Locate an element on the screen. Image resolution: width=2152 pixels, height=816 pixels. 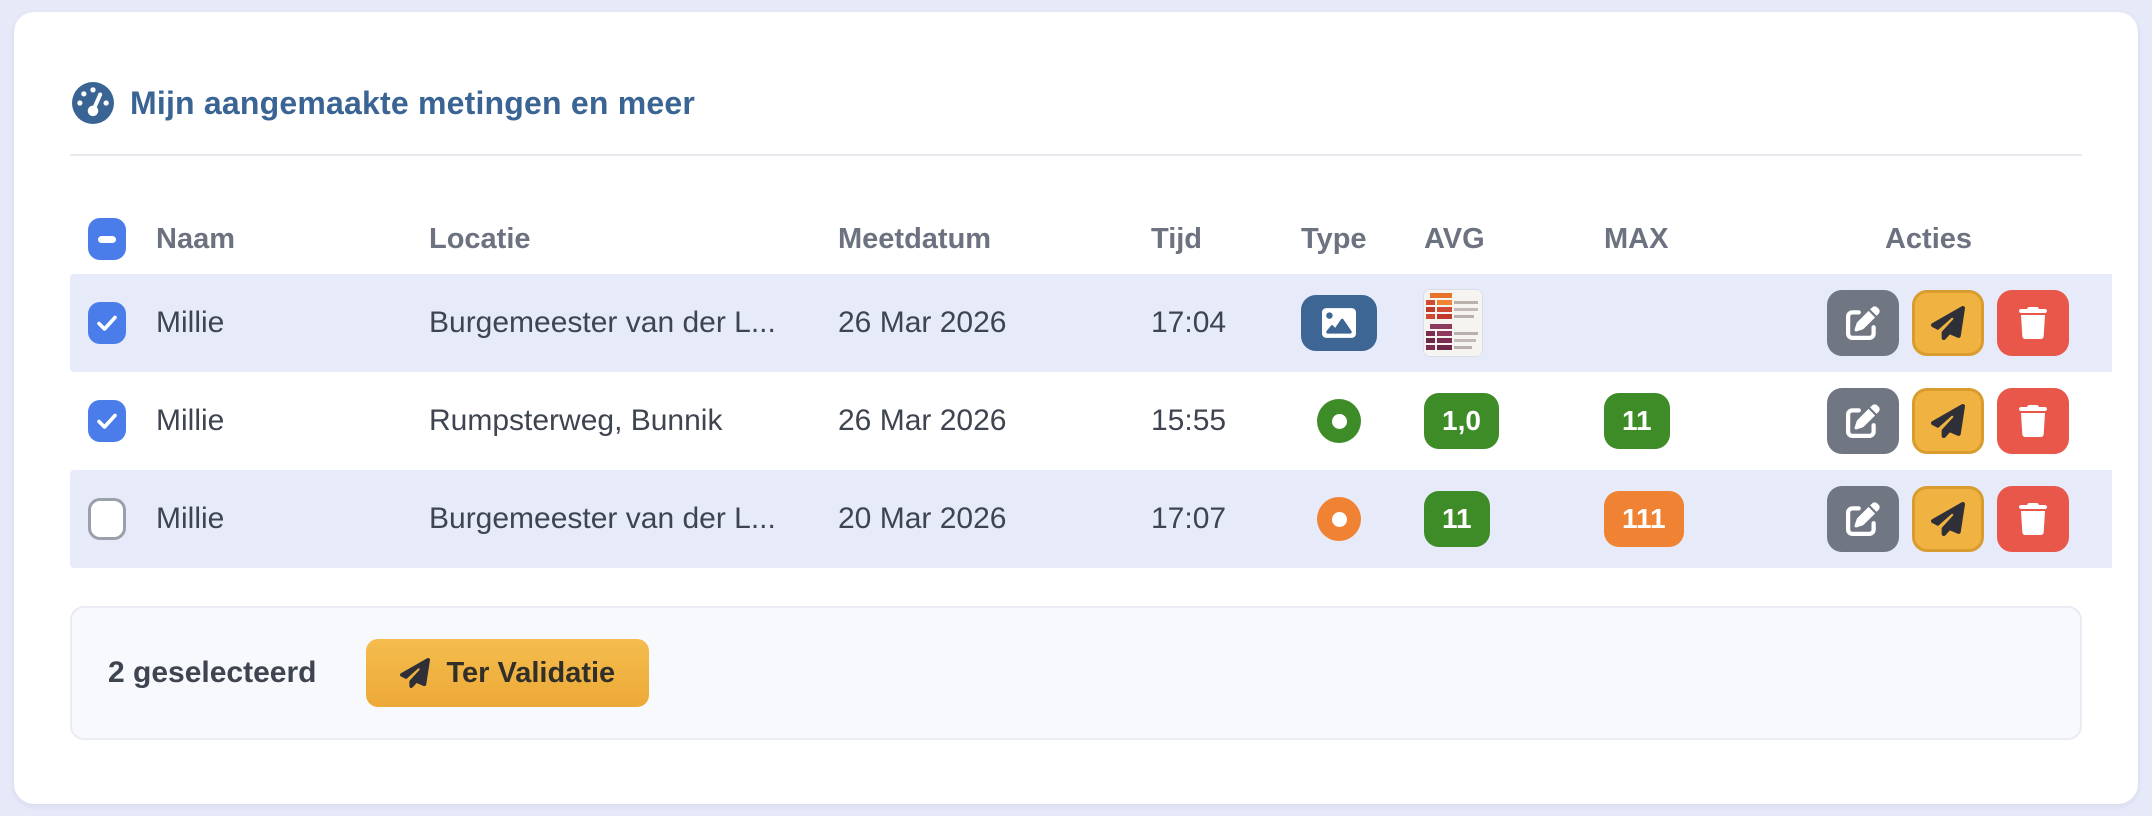
type-image-badge is located at coordinates (1339, 323).